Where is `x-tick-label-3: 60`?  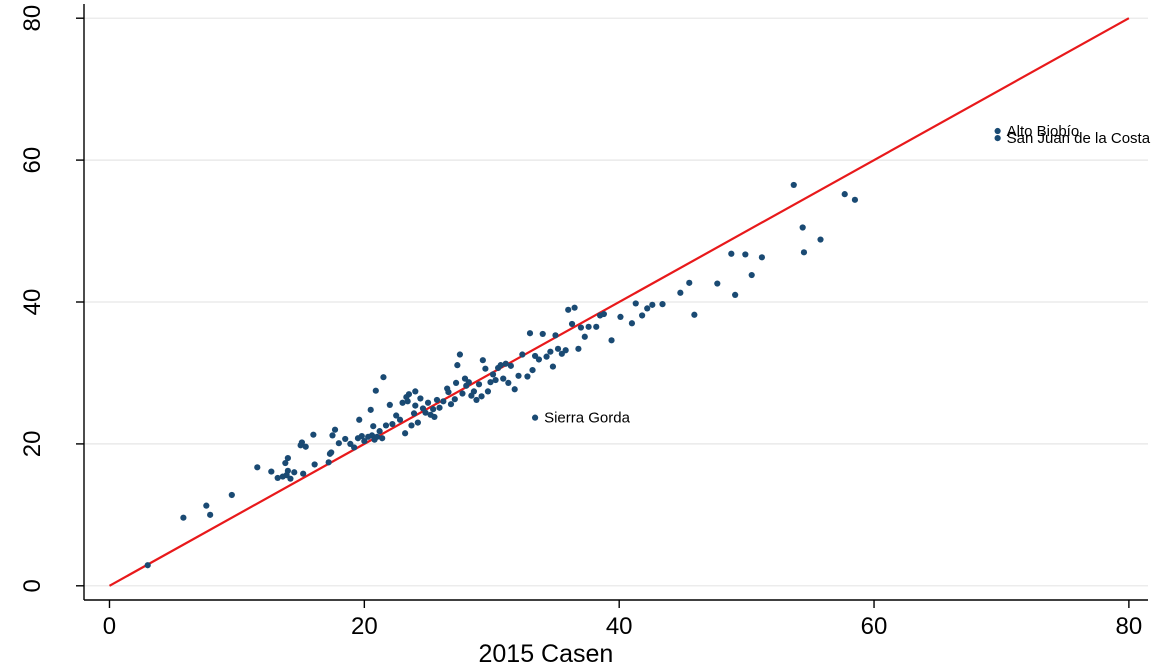
x-tick-label-3: 60 is located at coordinates (874, 626).